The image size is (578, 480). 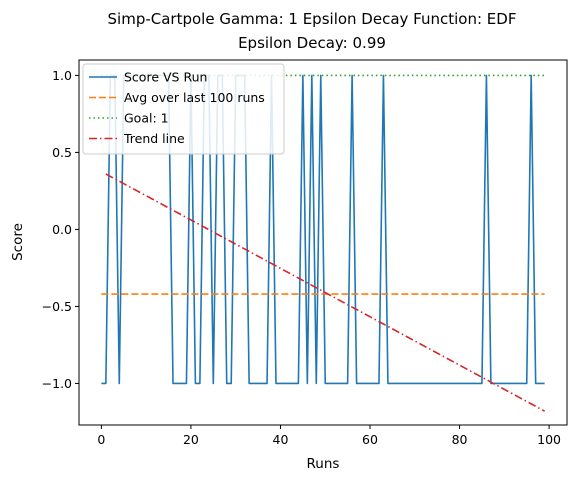 I want to click on y-tick-label: −1.0, so click(x=57, y=383).